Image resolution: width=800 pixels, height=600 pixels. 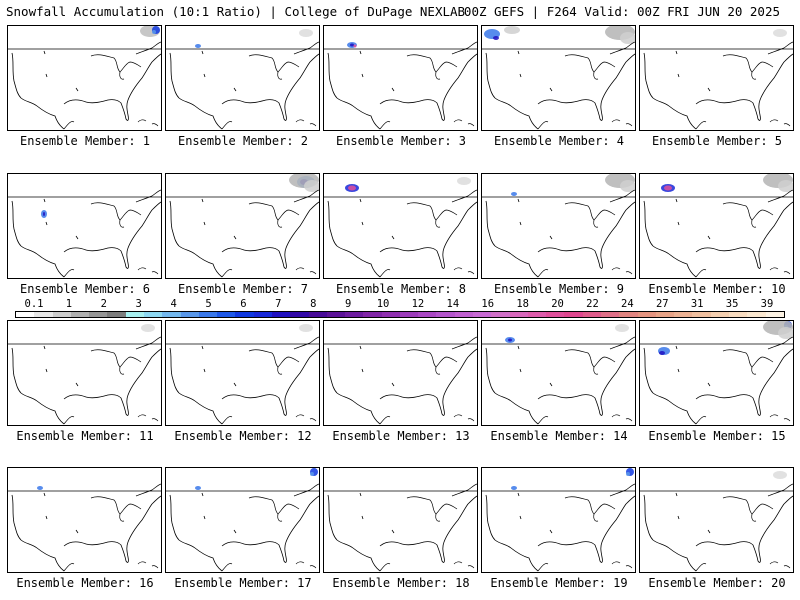 What do you see at coordinates (103, 304) in the screenshot?
I see `colorbar-tick-label: 2` at bounding box center [103, 304].